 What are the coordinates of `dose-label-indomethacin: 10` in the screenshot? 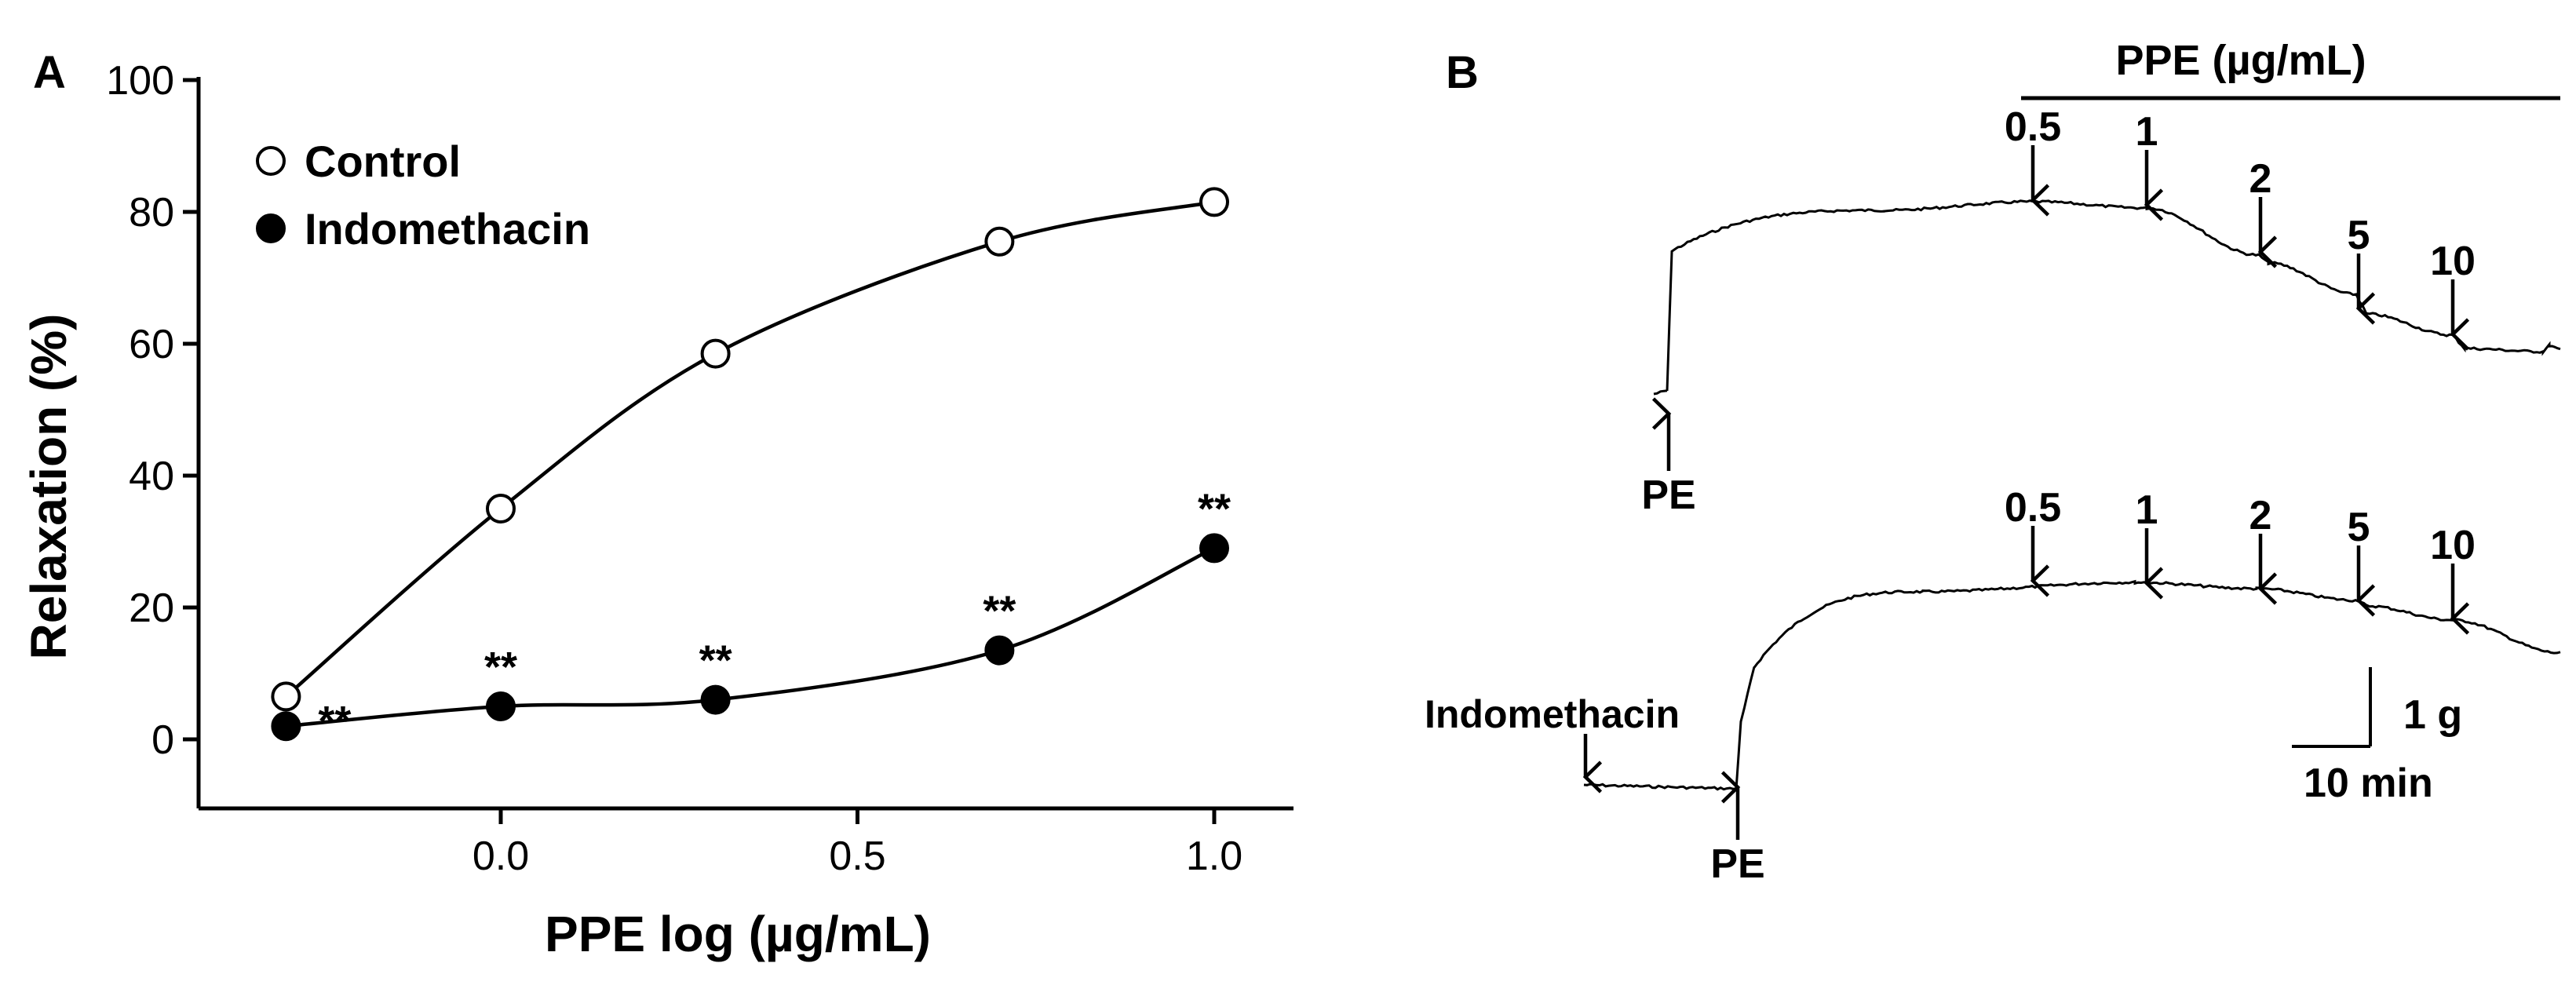 It's located at (2453, 545).